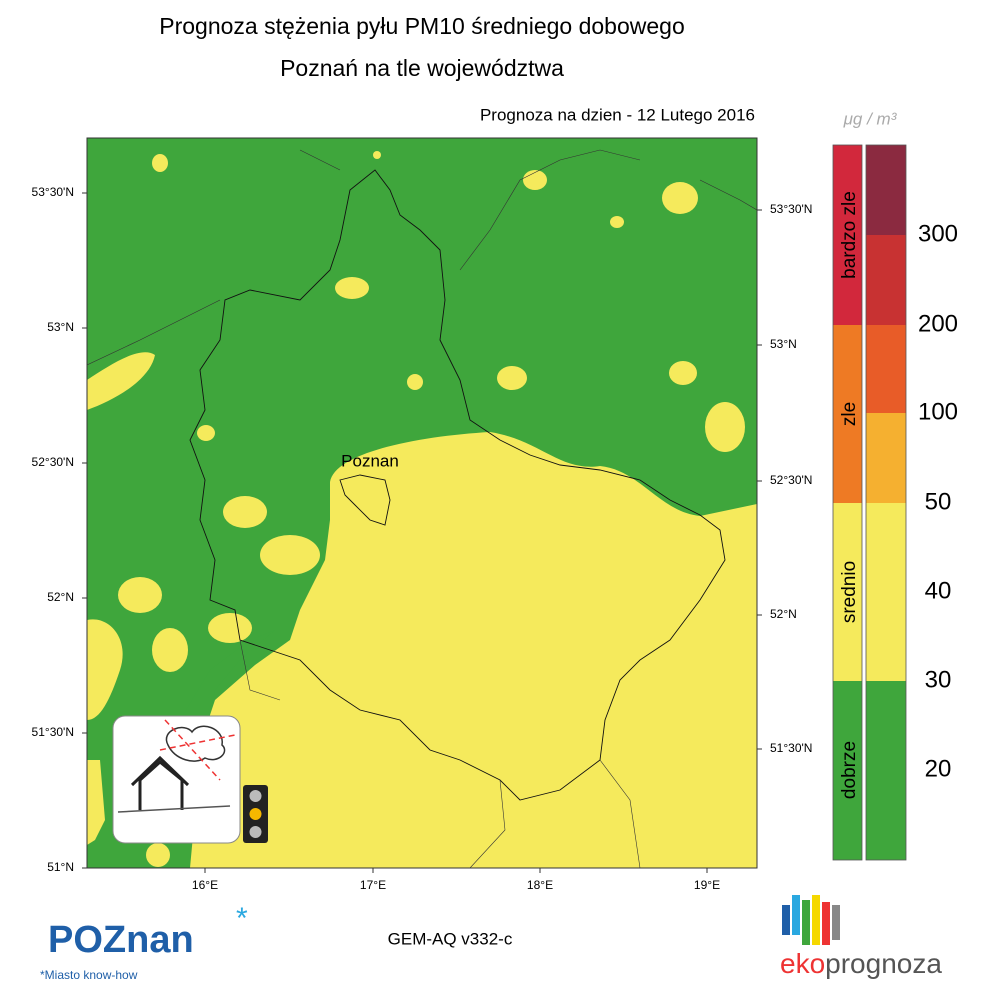 This screenshot has width=1000, height=1005. What do you see at coordinates (938, 233) in the screenshot?
I see `level-label: 300` at bounding box center [938, 233].